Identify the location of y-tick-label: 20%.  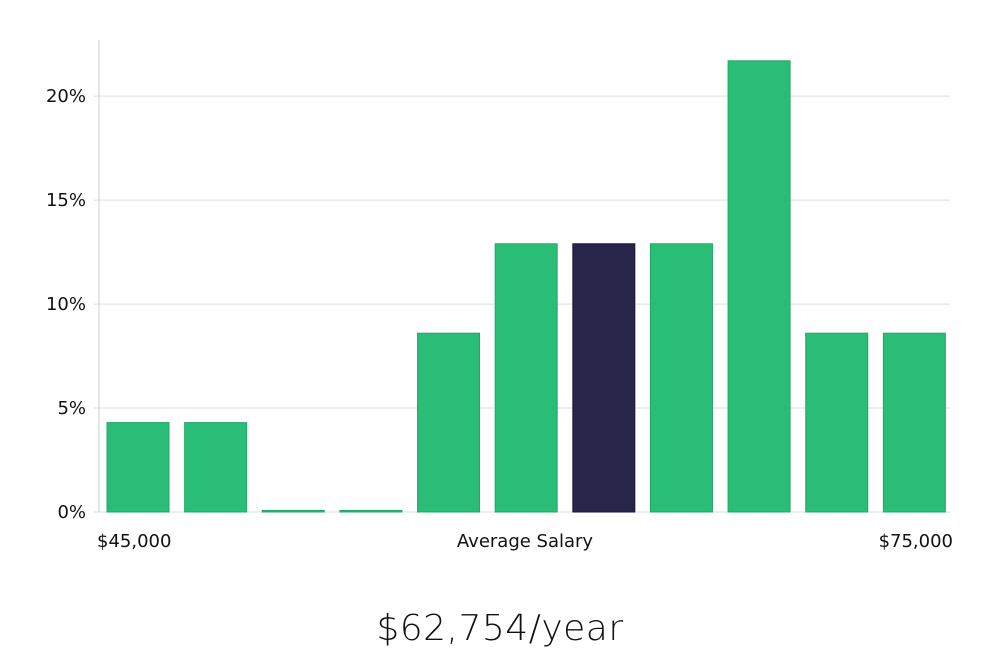
(66, 96).